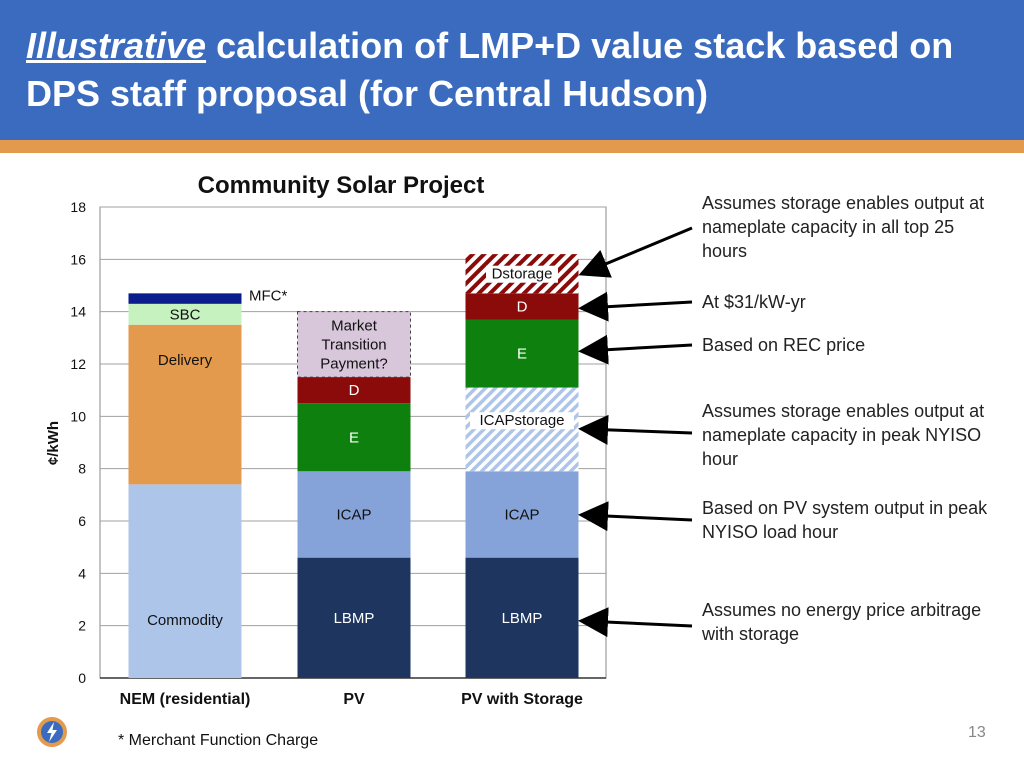 The width and height of the screenshot is (1024, 768). I want to click on y-tick-label: 8, so click(82, 469).